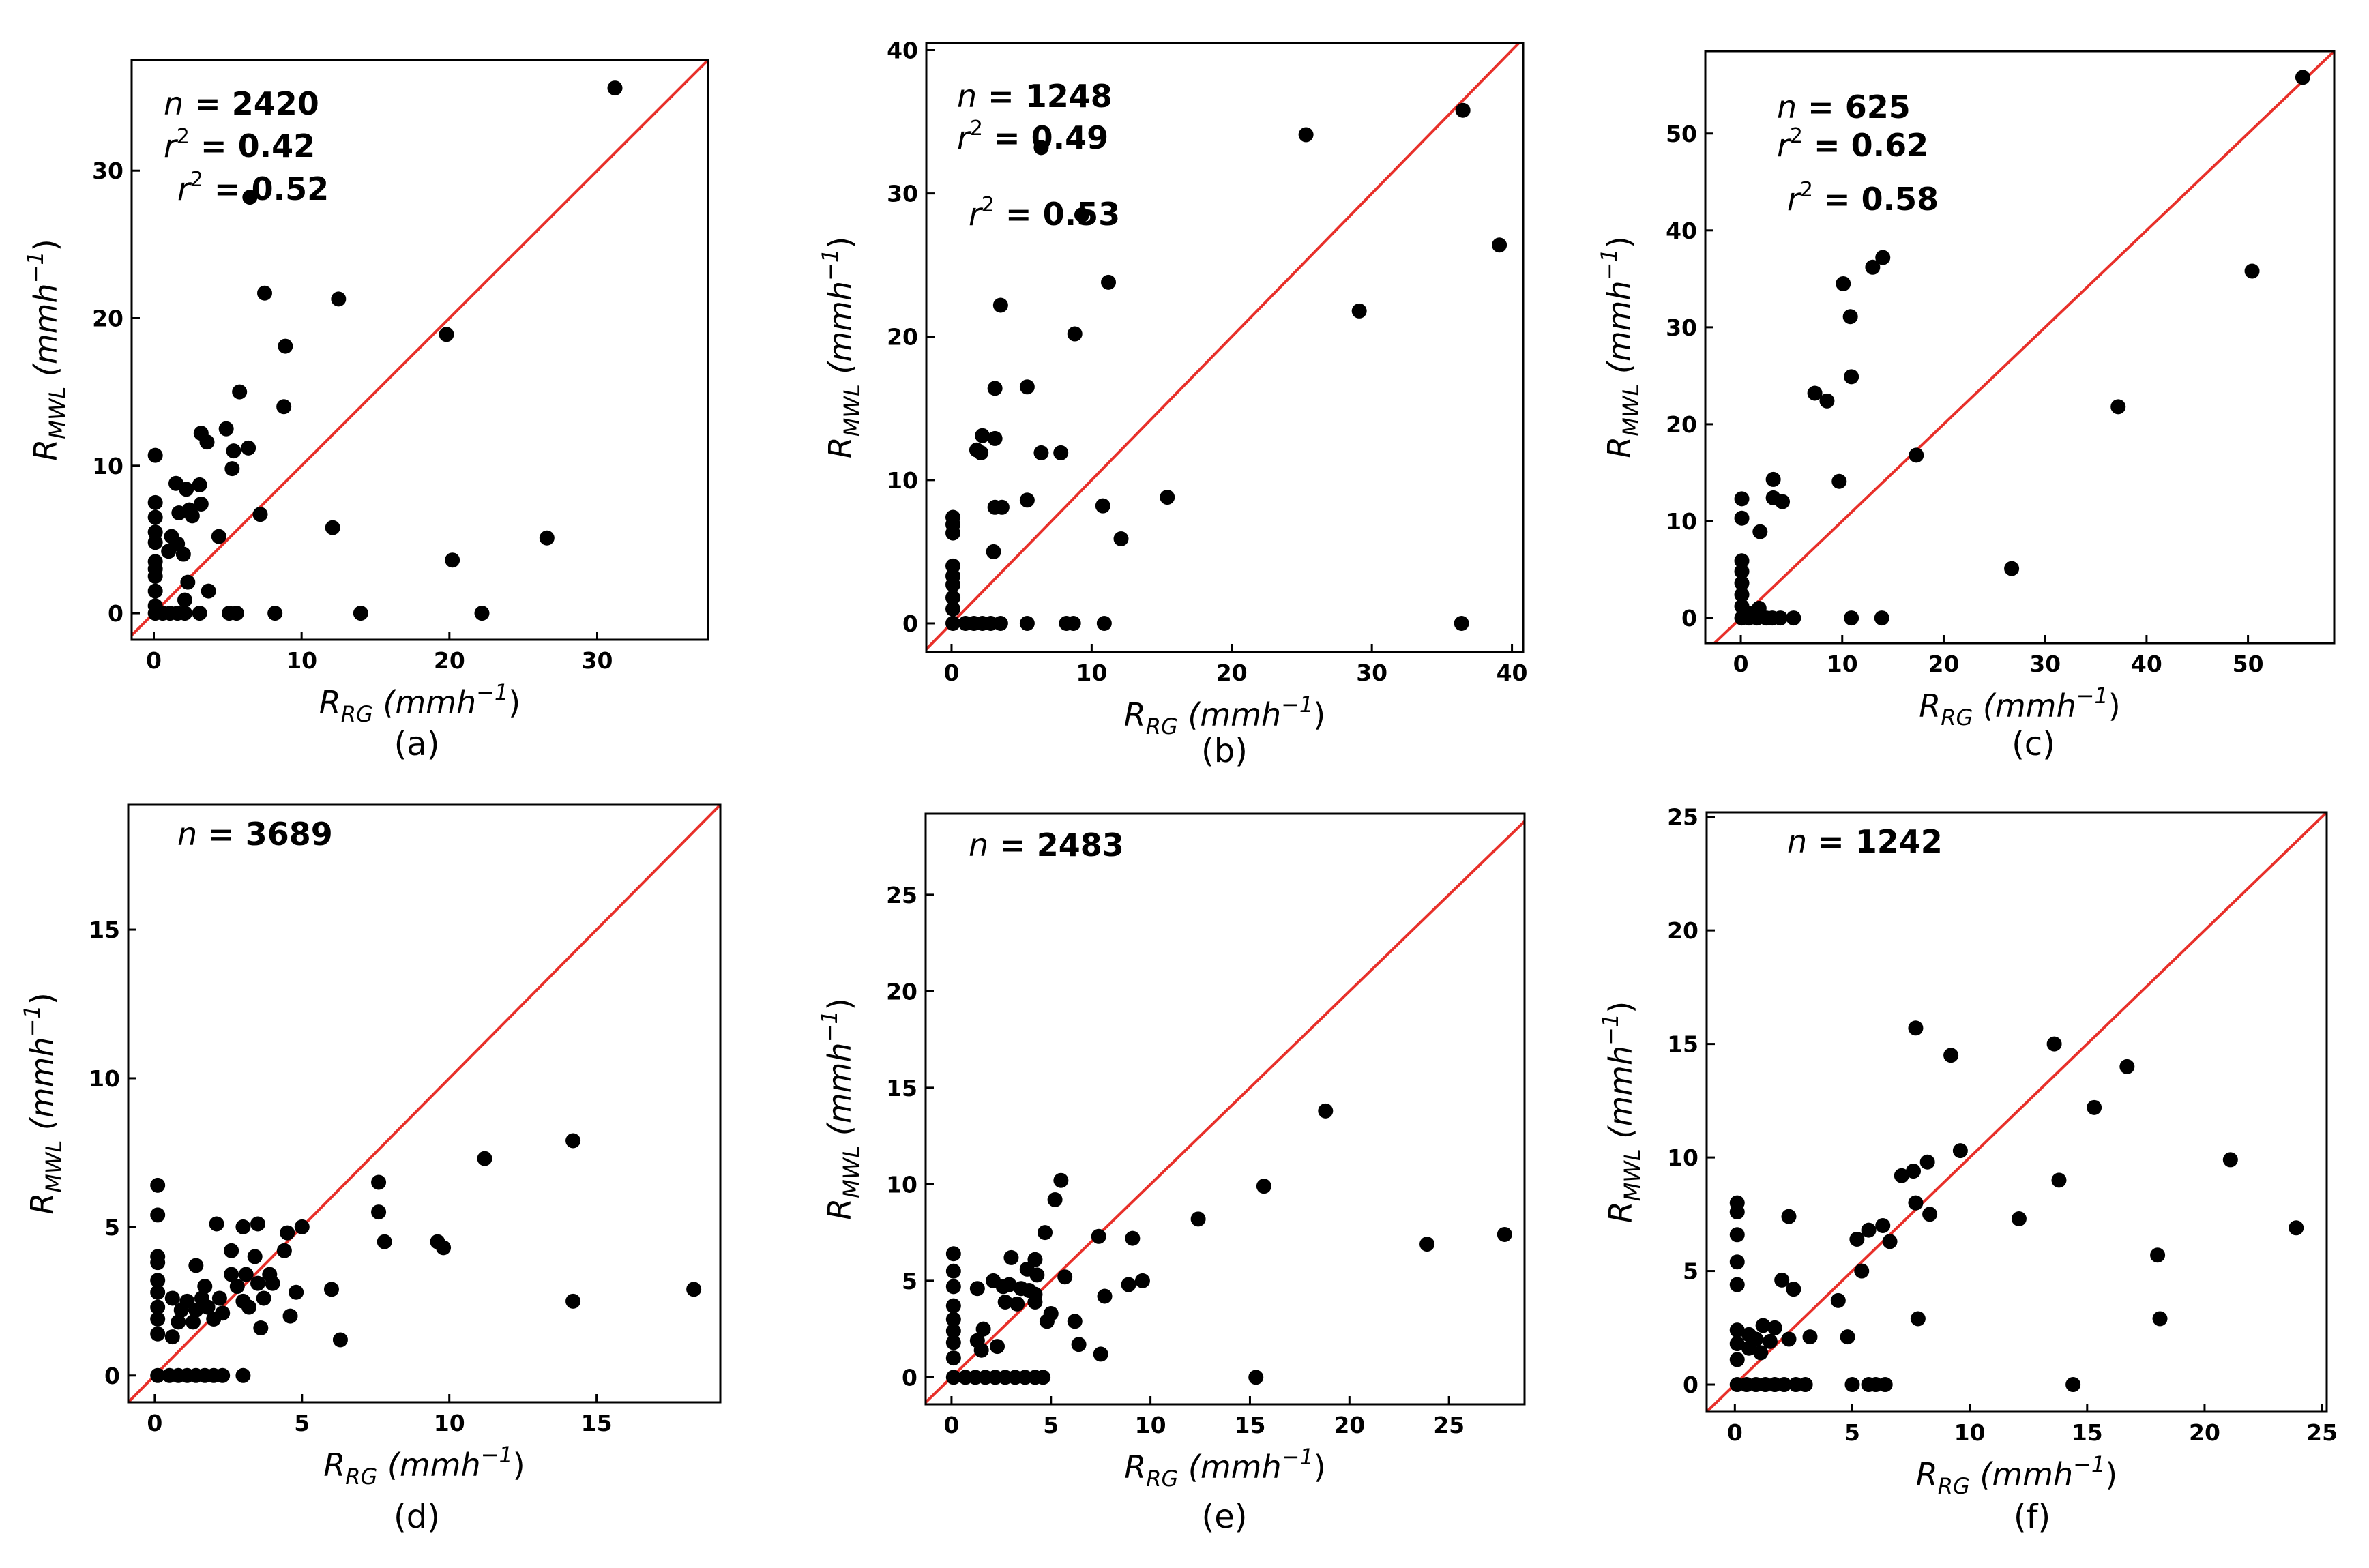 The image size is (2369, 1568). What do you see at coordinates (910, 623) in the screenshot?
I see `y-tick-label: 0` at bounding box center [910, 623].